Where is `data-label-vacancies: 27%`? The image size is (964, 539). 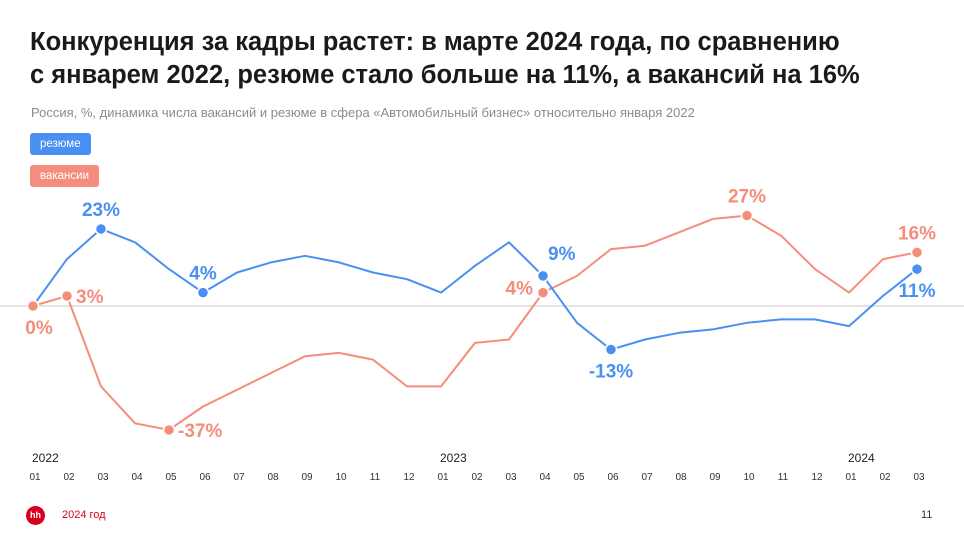
data-label-vacancies: 27% is located at coordinates (747, 197).